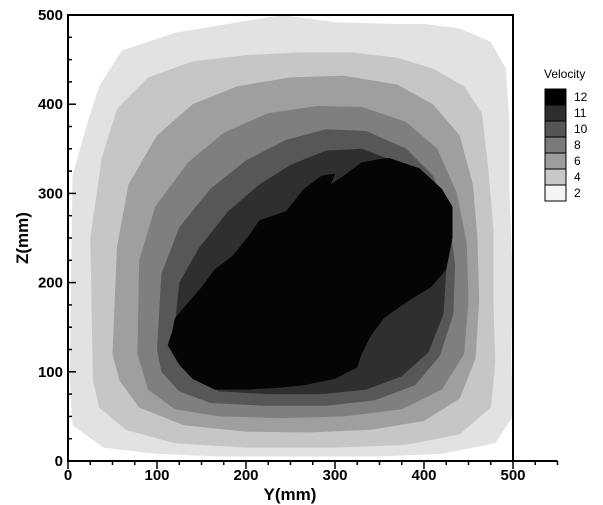 The image size is (603, 505). I want to click on y-tick-label: 300, so click(50, 193).